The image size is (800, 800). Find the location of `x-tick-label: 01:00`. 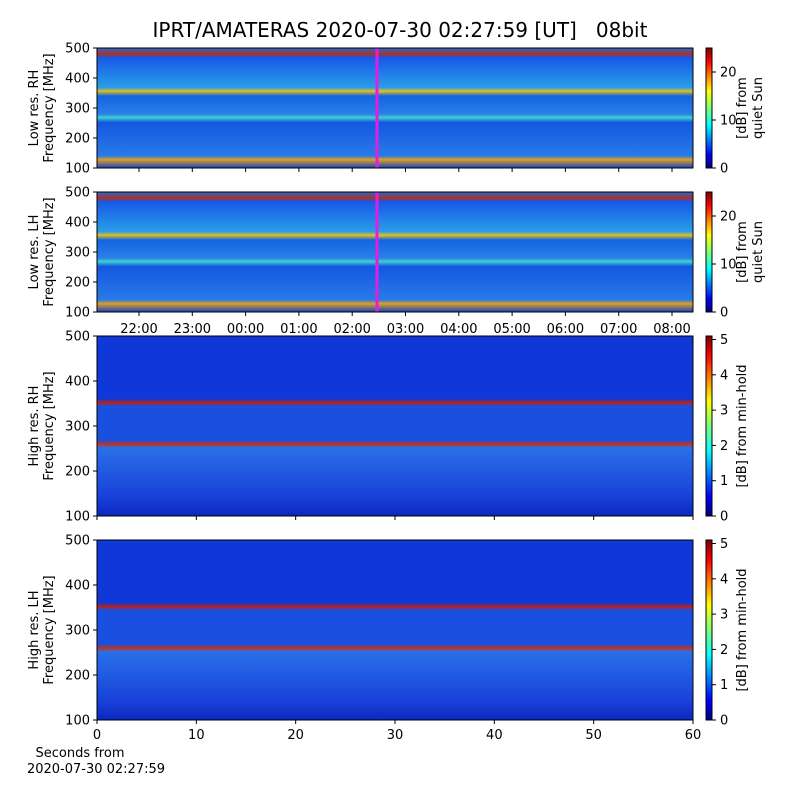

x-tick-label: 01:00 is located at coordinates (298, 329).